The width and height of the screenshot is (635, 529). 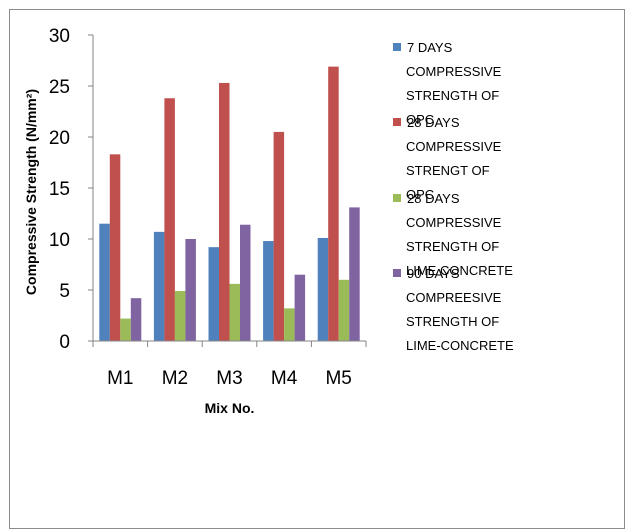 I want to click on y-tick-label: 20, so click(x=59, y=138).